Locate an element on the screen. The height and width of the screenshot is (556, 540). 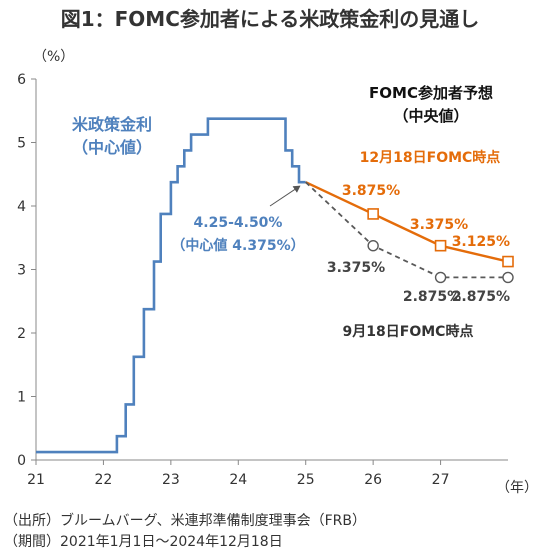
x-axis-unit: （年） is located at coordinates (517, 488).